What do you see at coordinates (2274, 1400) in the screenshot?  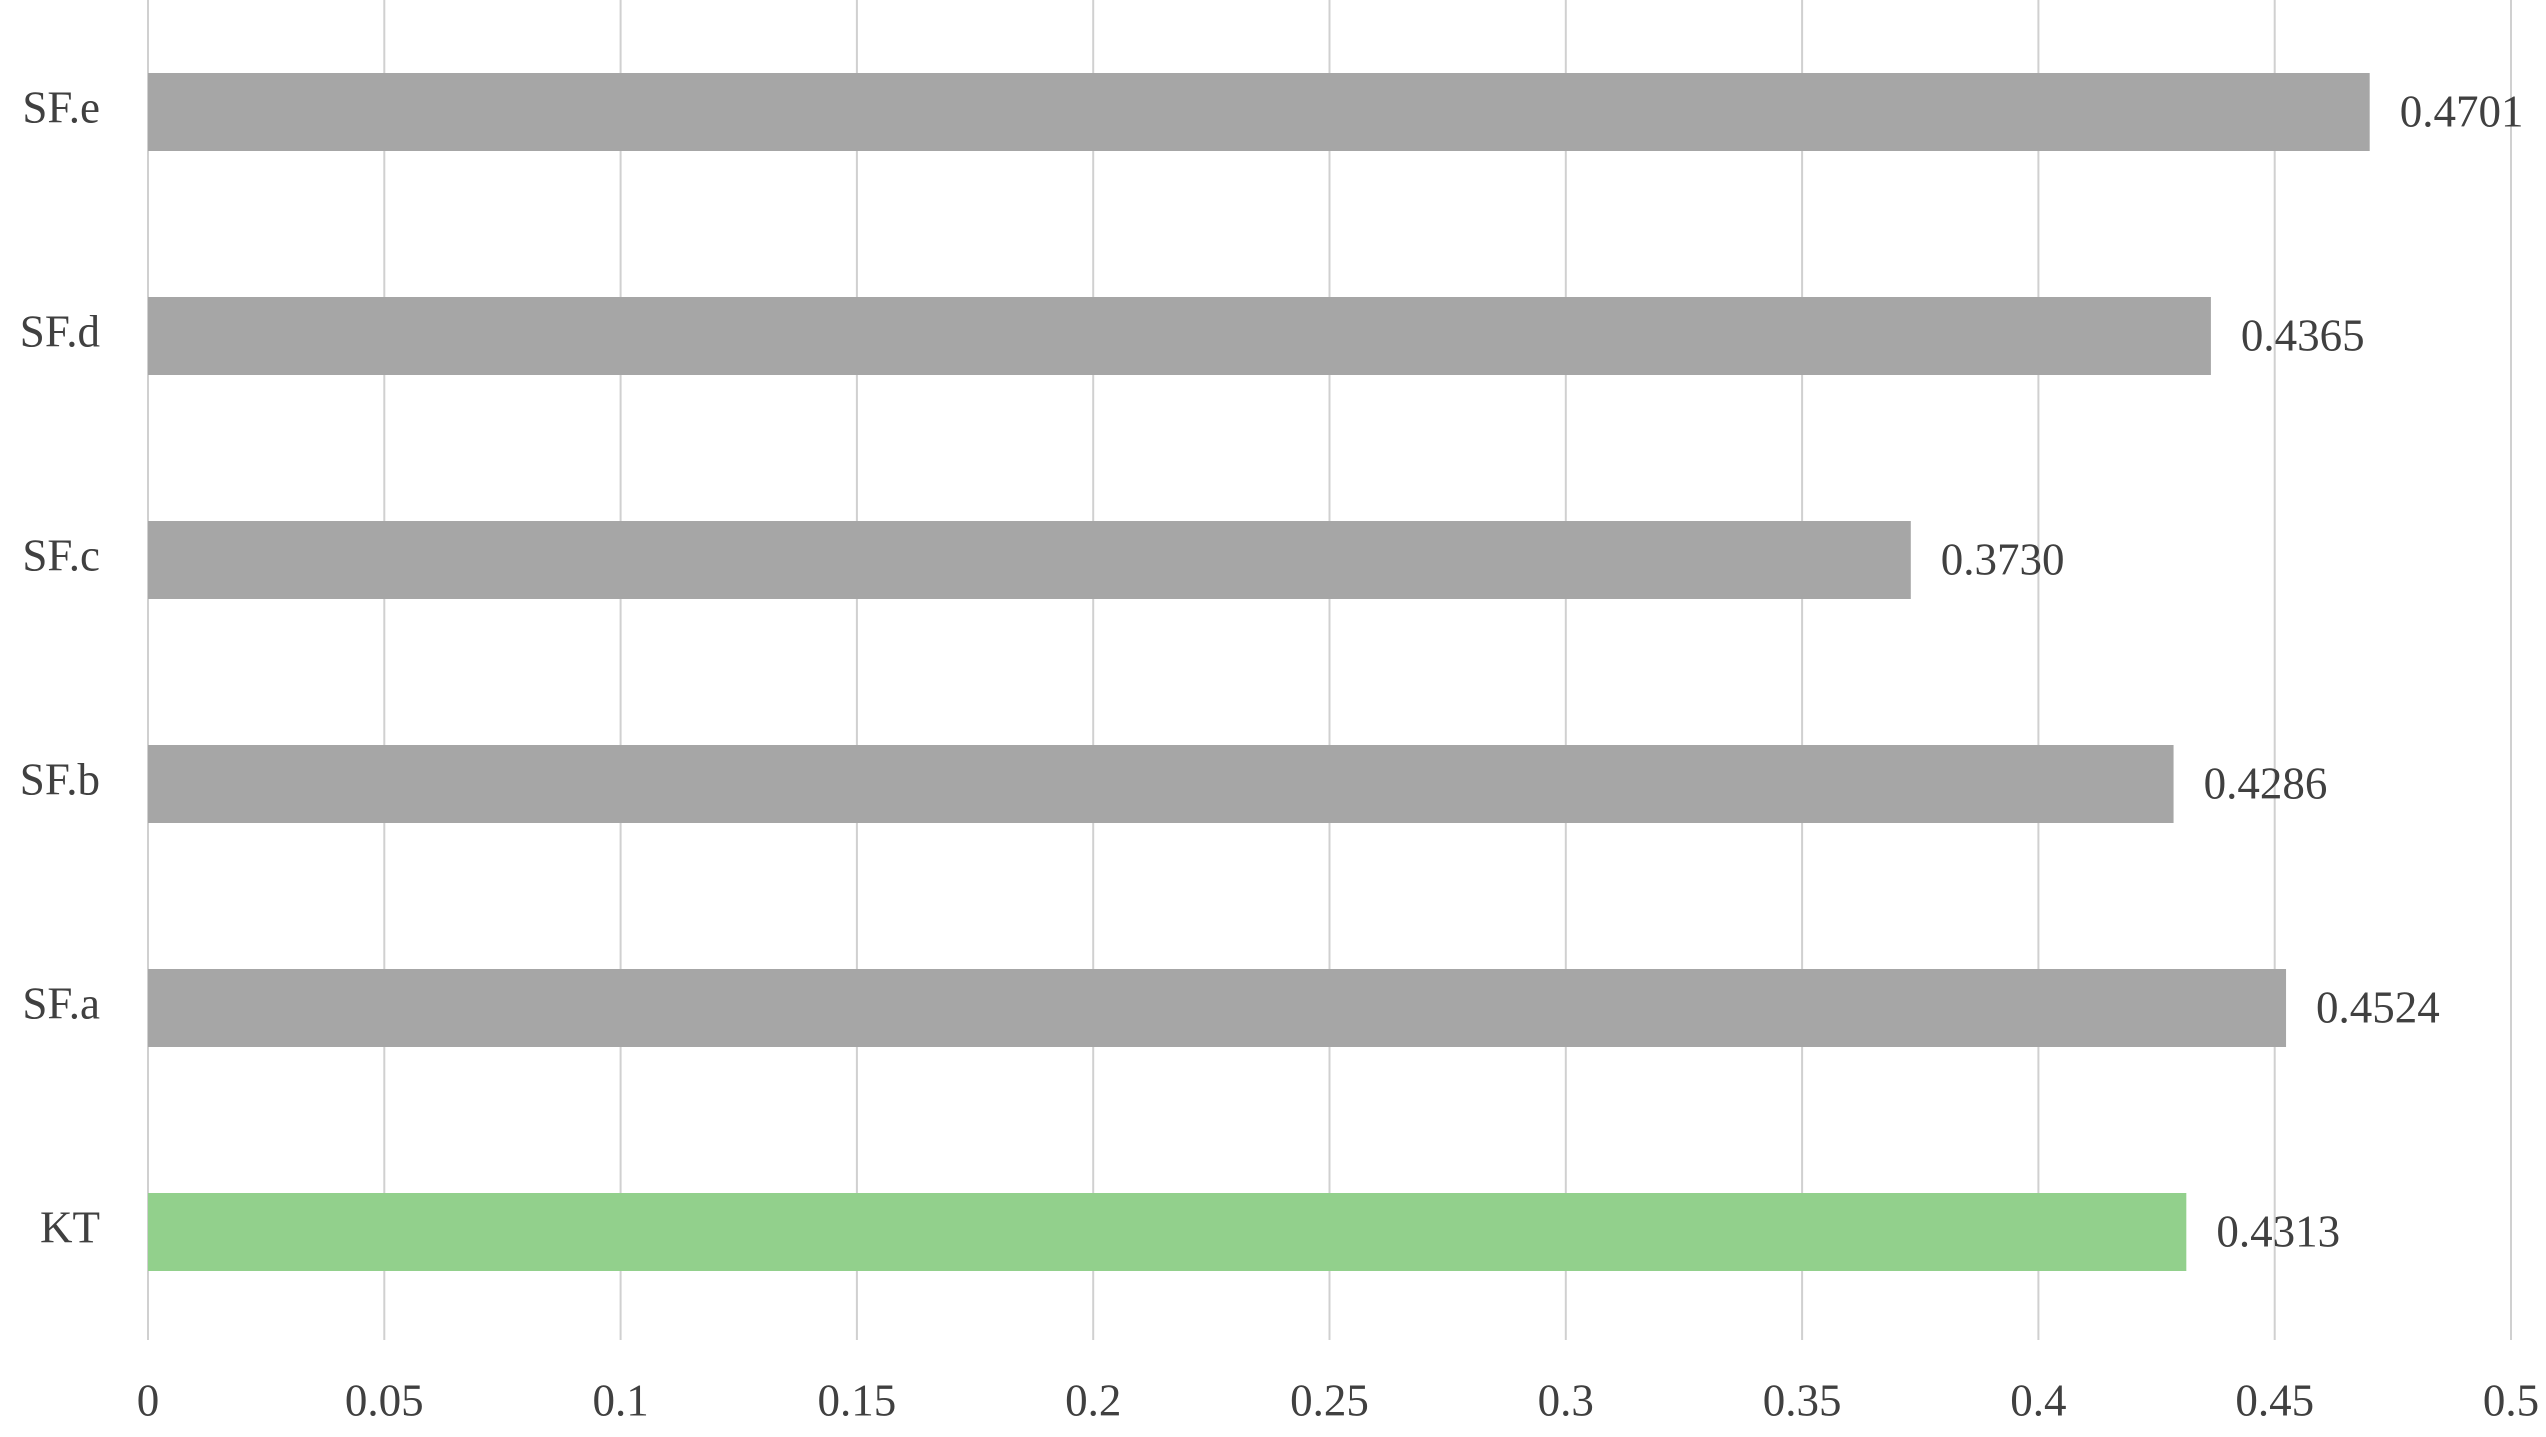 I see `x-tick-label: 0.45` at bounding box center [2274, 1400].